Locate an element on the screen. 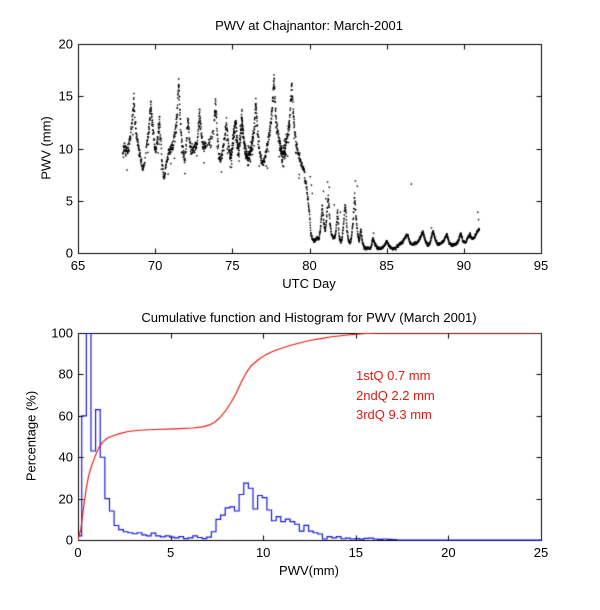  annotation-third-quartile: 3rdQ 9.3 mm is located at coordinates (394, 414).